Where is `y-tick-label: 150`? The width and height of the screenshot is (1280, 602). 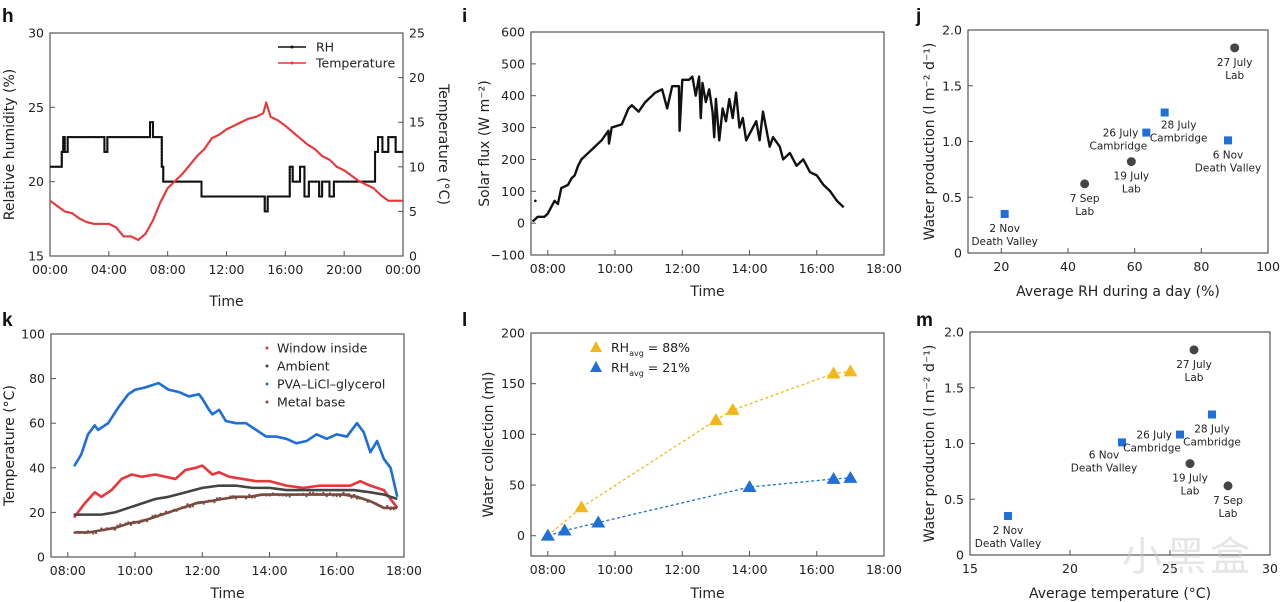 y-tick-label: 150 is located at coordinates (513, 383).